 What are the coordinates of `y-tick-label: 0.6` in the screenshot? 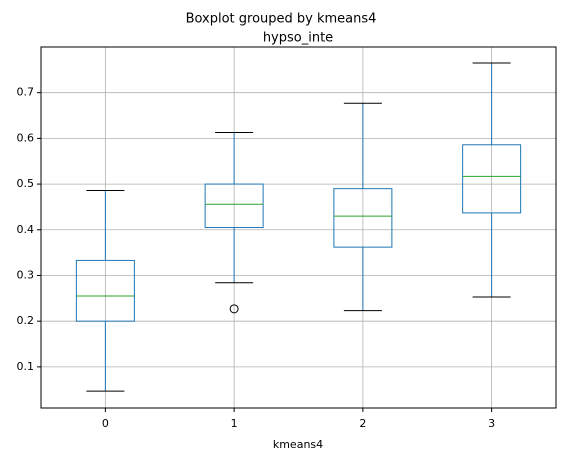 It's located at (26, 137).